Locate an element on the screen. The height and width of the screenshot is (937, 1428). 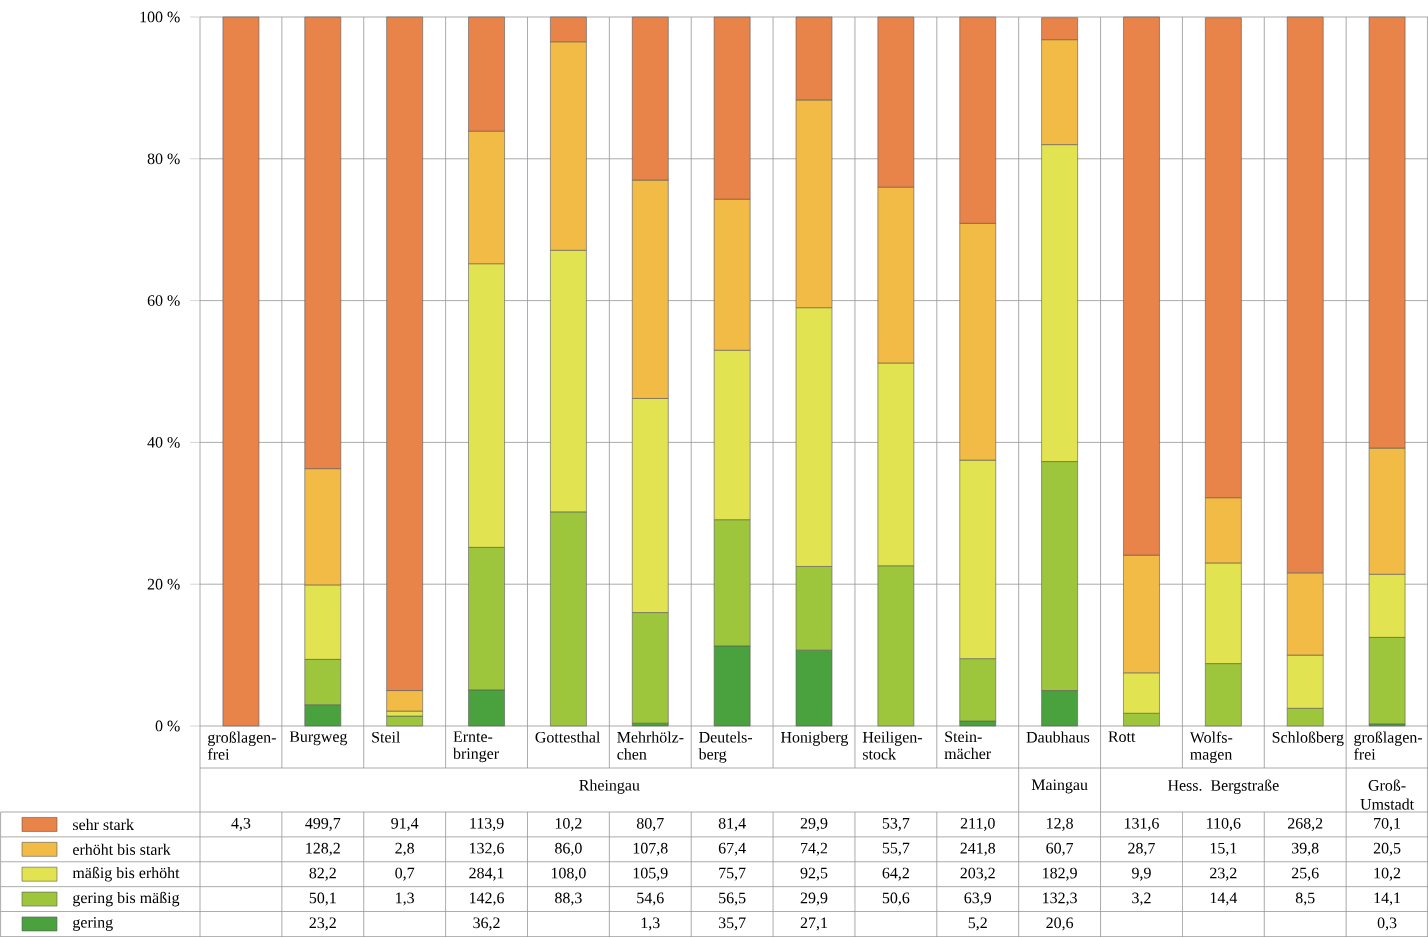
x-tick-label: Honigberg is located at coordinates (814, 738).